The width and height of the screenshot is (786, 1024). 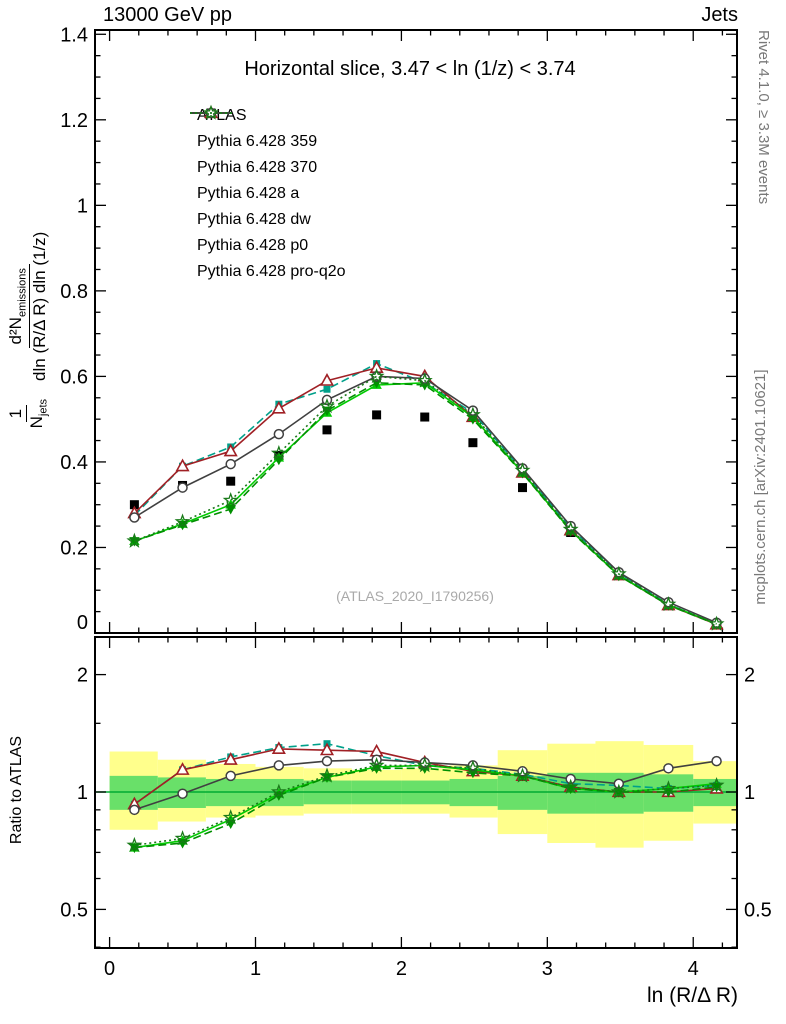 What do you see at coordinates (410, 69) in the screenshot?
I see `plot-title: Horizontal slice, 3.47 < ln (1/z) < 3.74` at bounding box center [410, 69].